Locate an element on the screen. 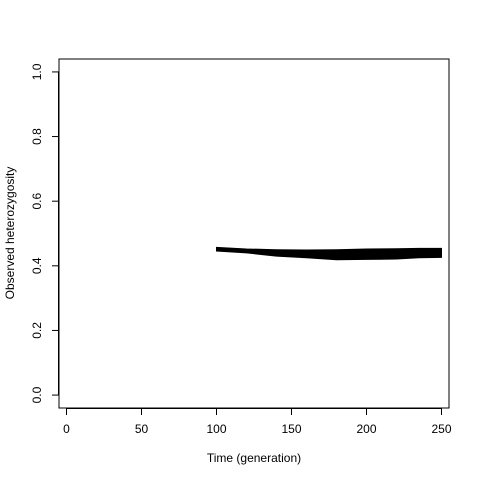 The height and width of the screenshot is (480, 480). x-tick-label: 200 is located at coordinates (366, 429).